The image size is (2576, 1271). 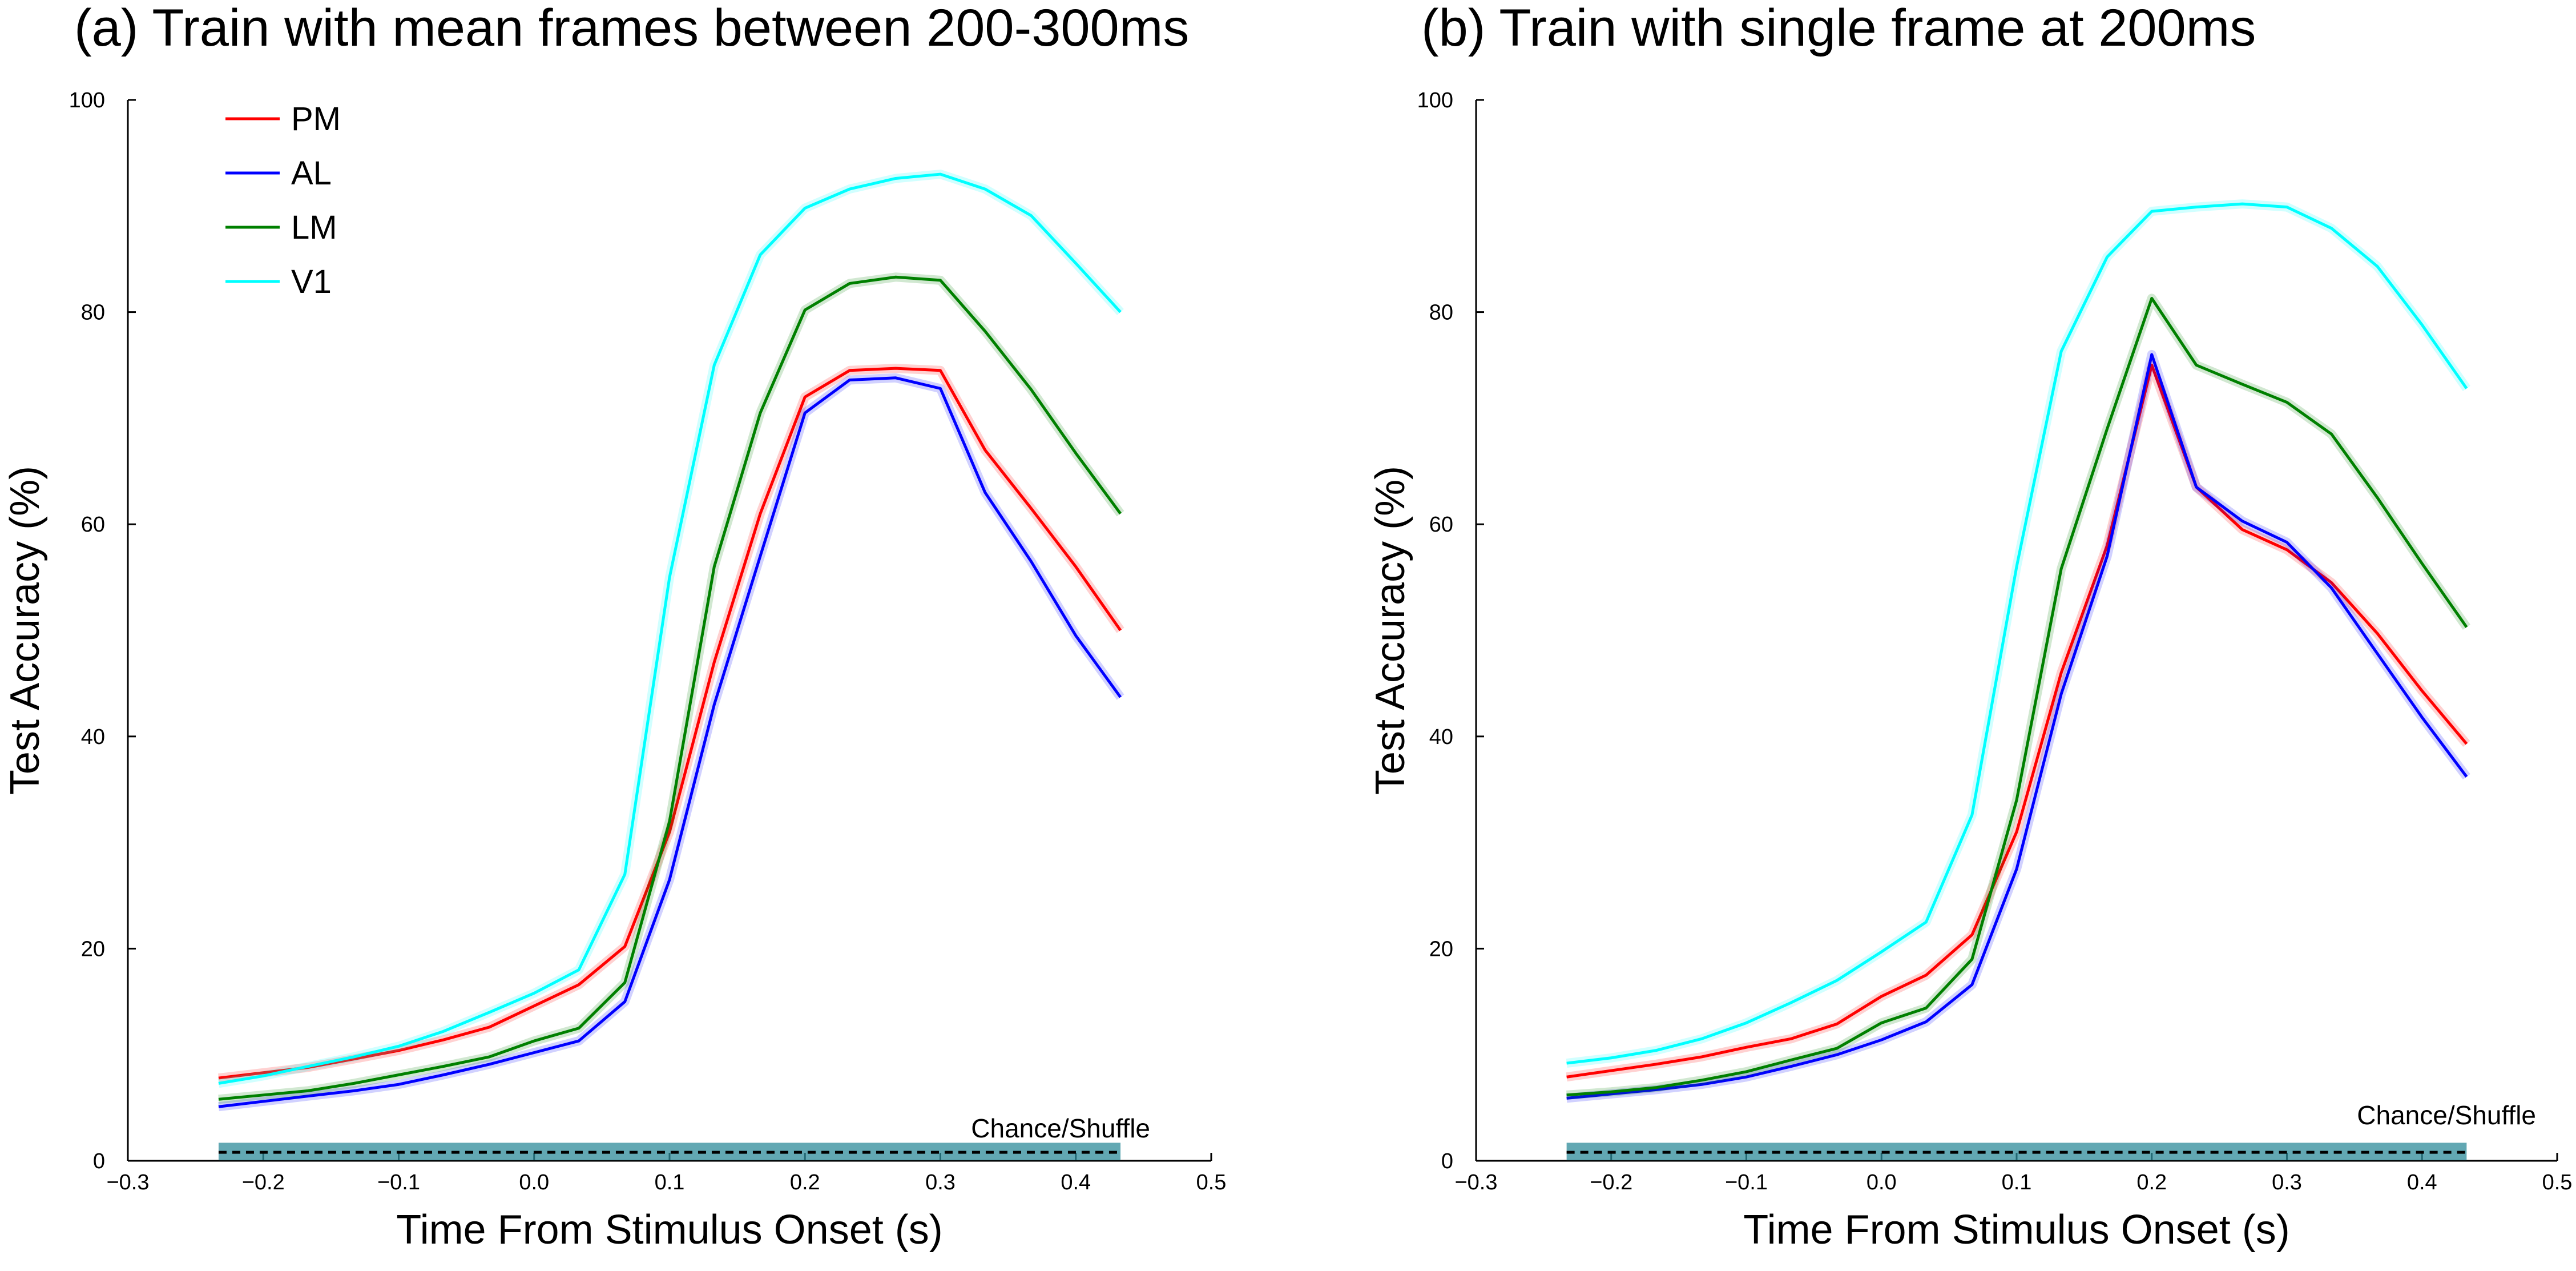 What do you see at coordinates (314, 227) in the screenshot?
I see `legend-label-lm: LM` at bounding box center [314, 227].